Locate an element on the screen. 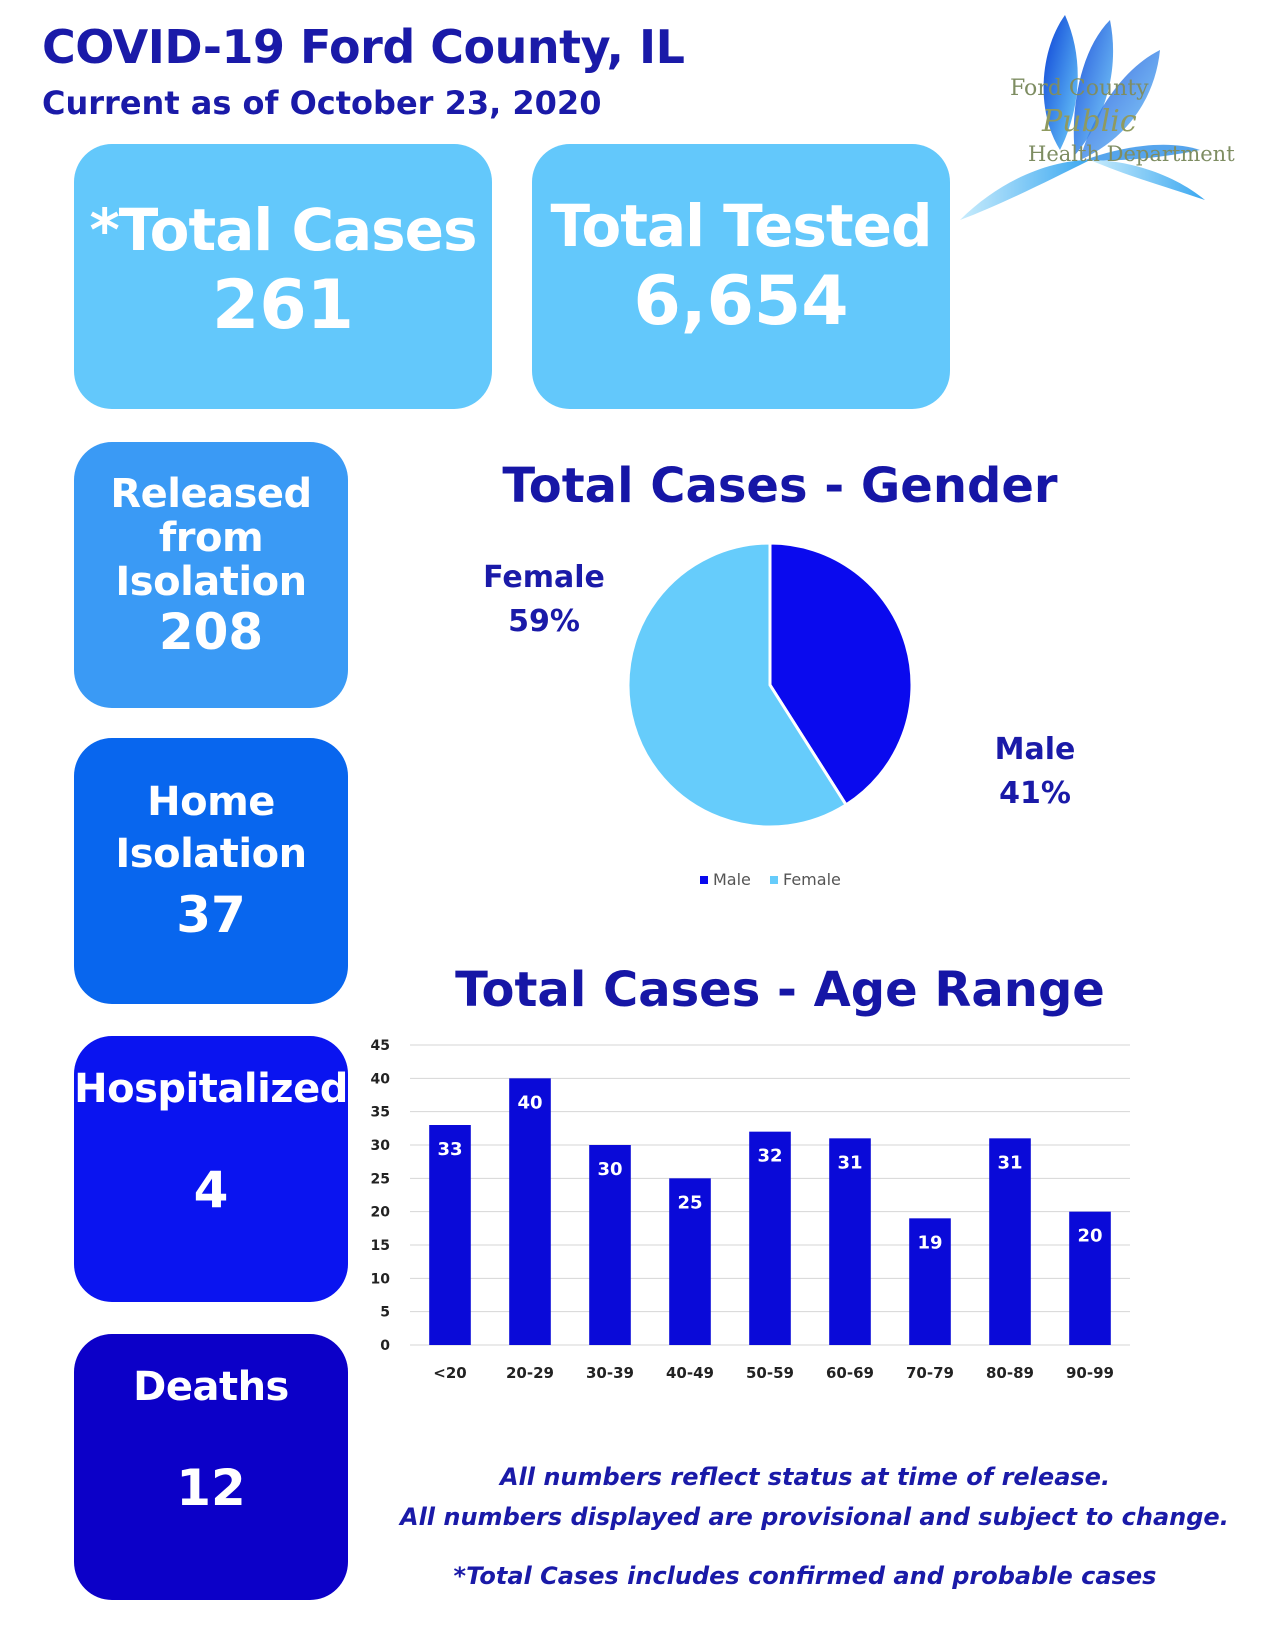 The width and height of the screenshot is (1265, 1637). page-subtitle: Current as of October 23, 2020 is located at coordinates (322, 103).